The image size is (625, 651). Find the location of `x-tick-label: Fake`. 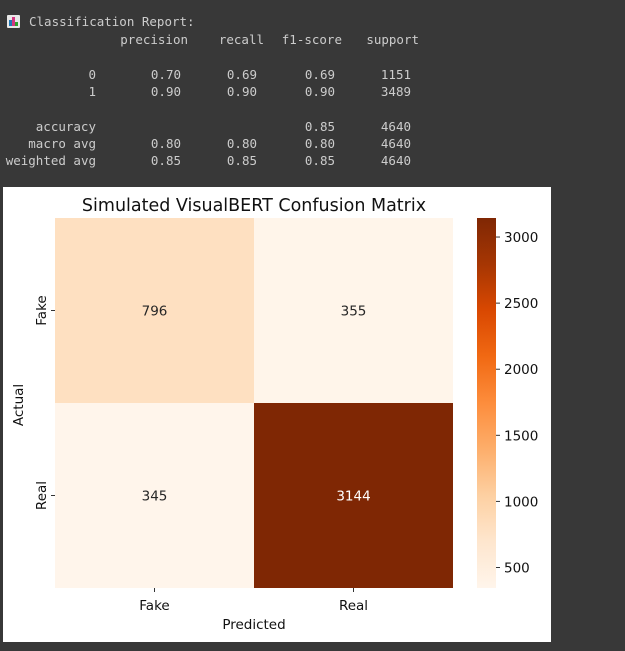

x-tick-label: Fake is located at coordinates (154, 606).